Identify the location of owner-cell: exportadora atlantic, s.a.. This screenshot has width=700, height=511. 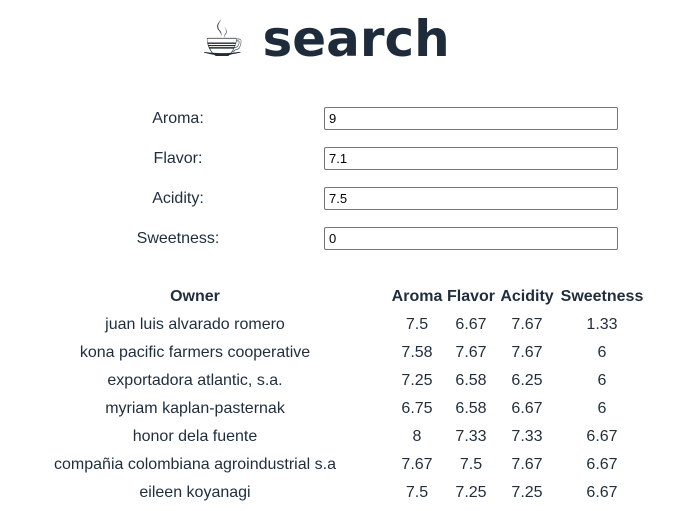
(195, 380).